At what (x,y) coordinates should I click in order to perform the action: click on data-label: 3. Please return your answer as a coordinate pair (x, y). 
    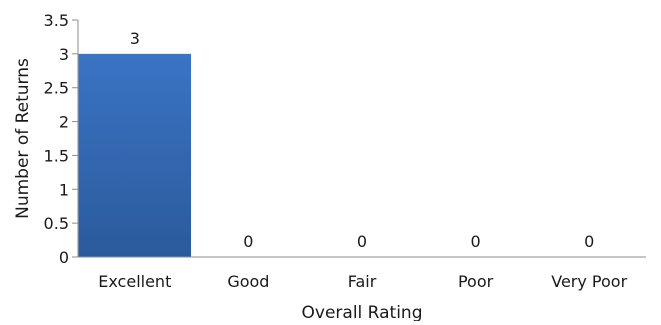
    Looking at the image, I should click on (135, 38).